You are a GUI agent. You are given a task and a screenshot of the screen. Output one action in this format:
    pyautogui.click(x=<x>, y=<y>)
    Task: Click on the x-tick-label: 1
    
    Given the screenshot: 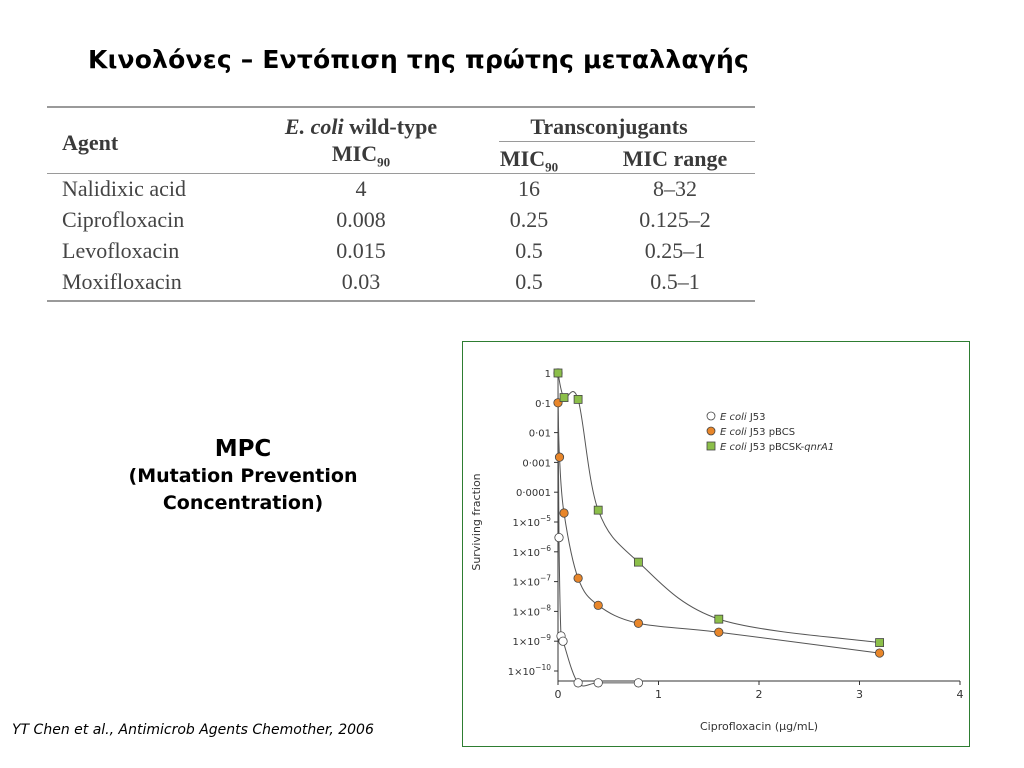 What is the action you would take?
    pyautogui.click(x=658, y=694)
    